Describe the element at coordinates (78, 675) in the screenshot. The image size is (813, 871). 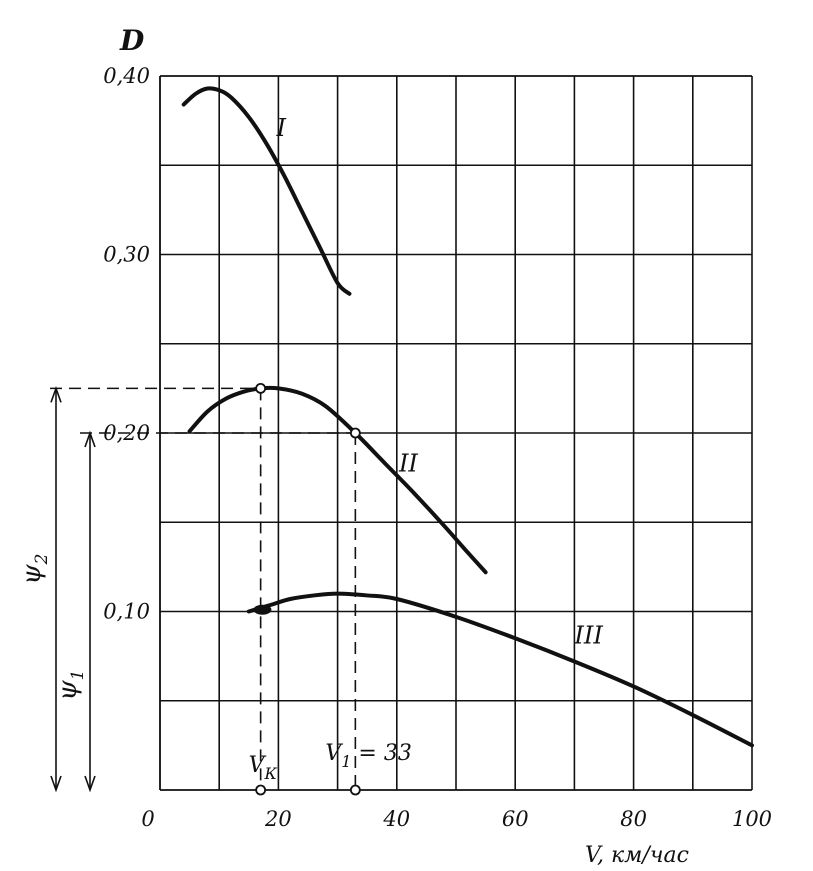
I see `psi1-annotation-sub: 1` at that location.